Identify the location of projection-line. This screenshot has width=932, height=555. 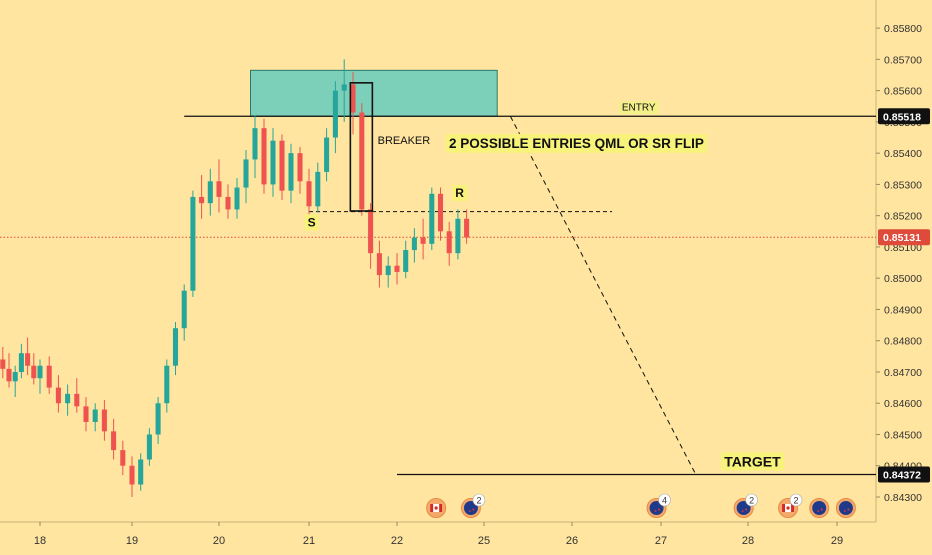
(603, 295).